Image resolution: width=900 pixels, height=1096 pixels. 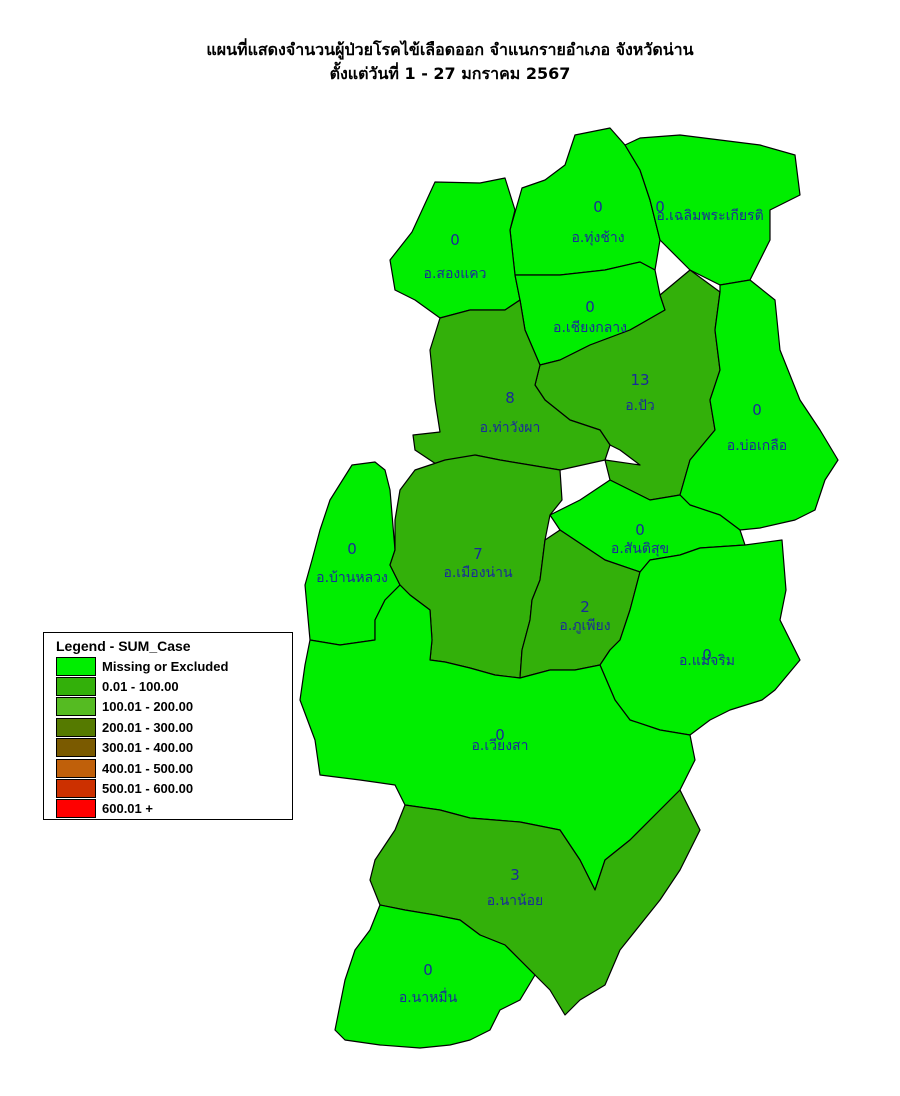 I want to click on district-name-tha-wang-pha: อ.ท่าวังผา, so click(x=510, y=428).